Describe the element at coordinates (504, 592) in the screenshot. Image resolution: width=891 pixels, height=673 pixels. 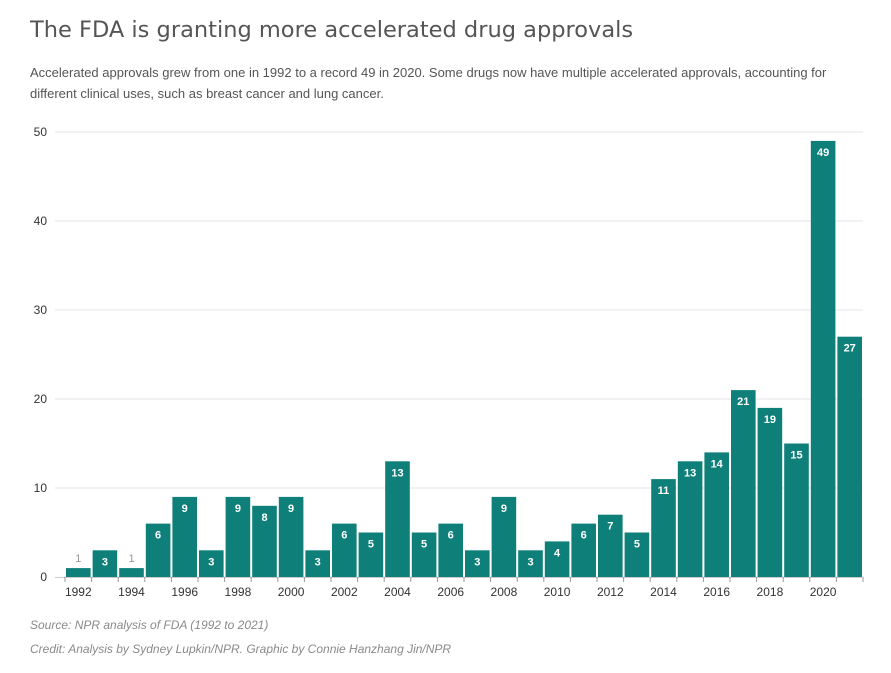
I see `x-tick-label: 2008` at that location.